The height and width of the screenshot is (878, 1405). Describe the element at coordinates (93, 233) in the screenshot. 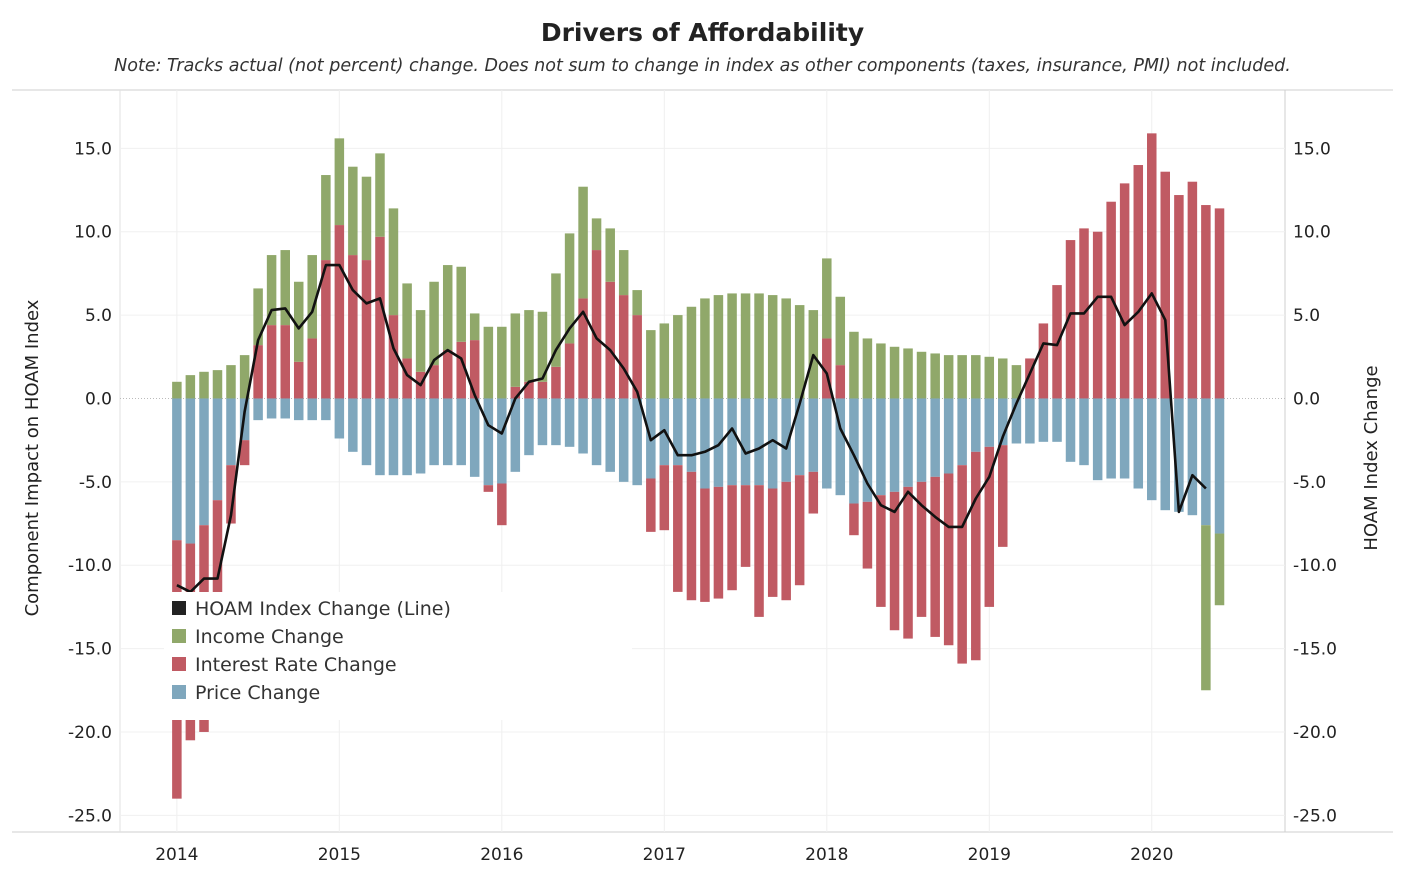

I see `y-tick-label-left: 10.0` at that location.